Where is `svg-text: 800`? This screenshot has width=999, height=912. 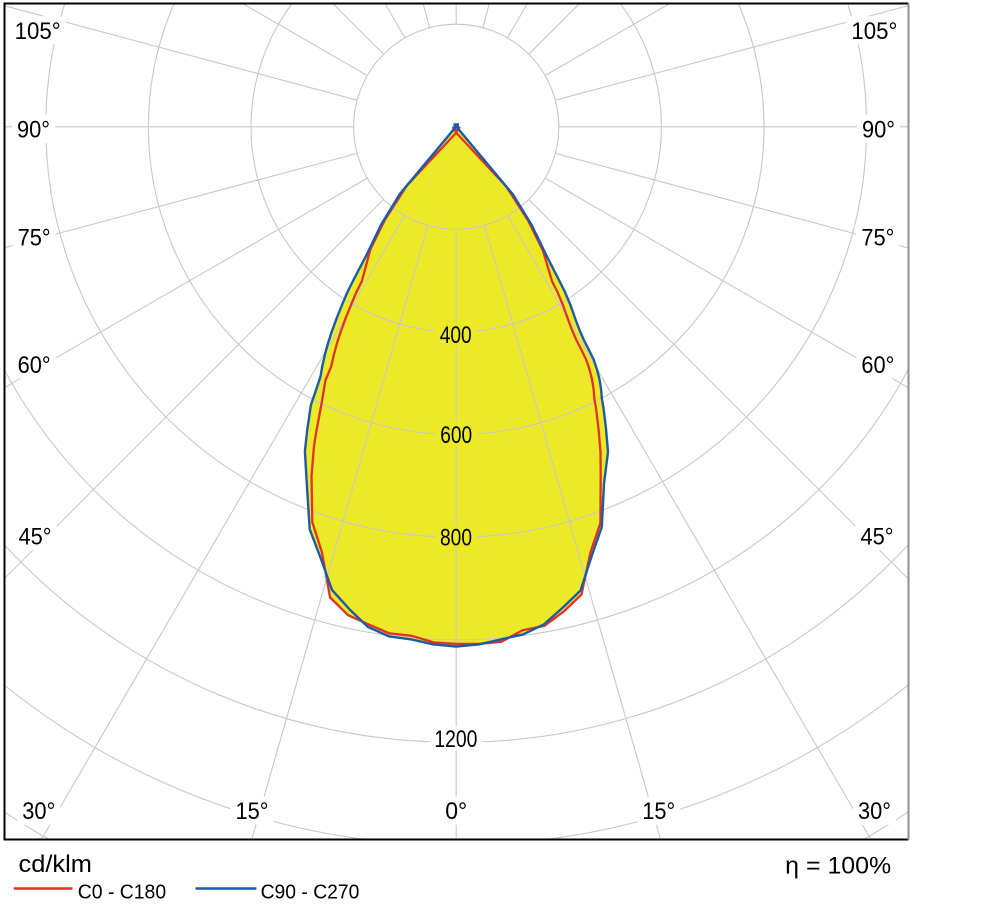 svg-text: 800 is located at coordinates (456, 537).